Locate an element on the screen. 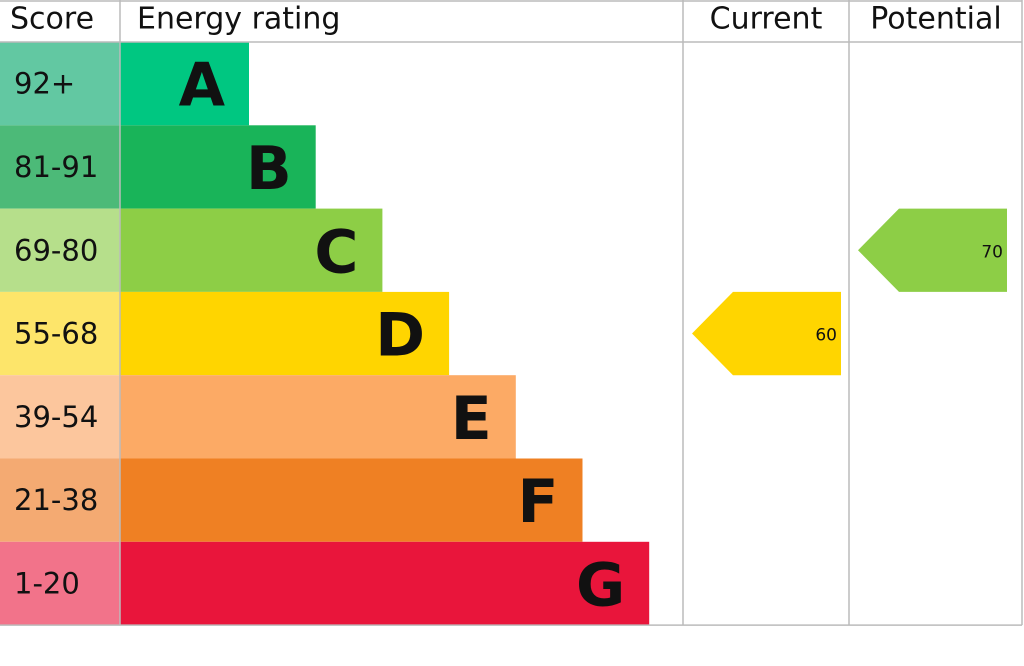 This screenshot has width=1024, height=666. score-label: 81-91 is located at coordinates (56, 167).